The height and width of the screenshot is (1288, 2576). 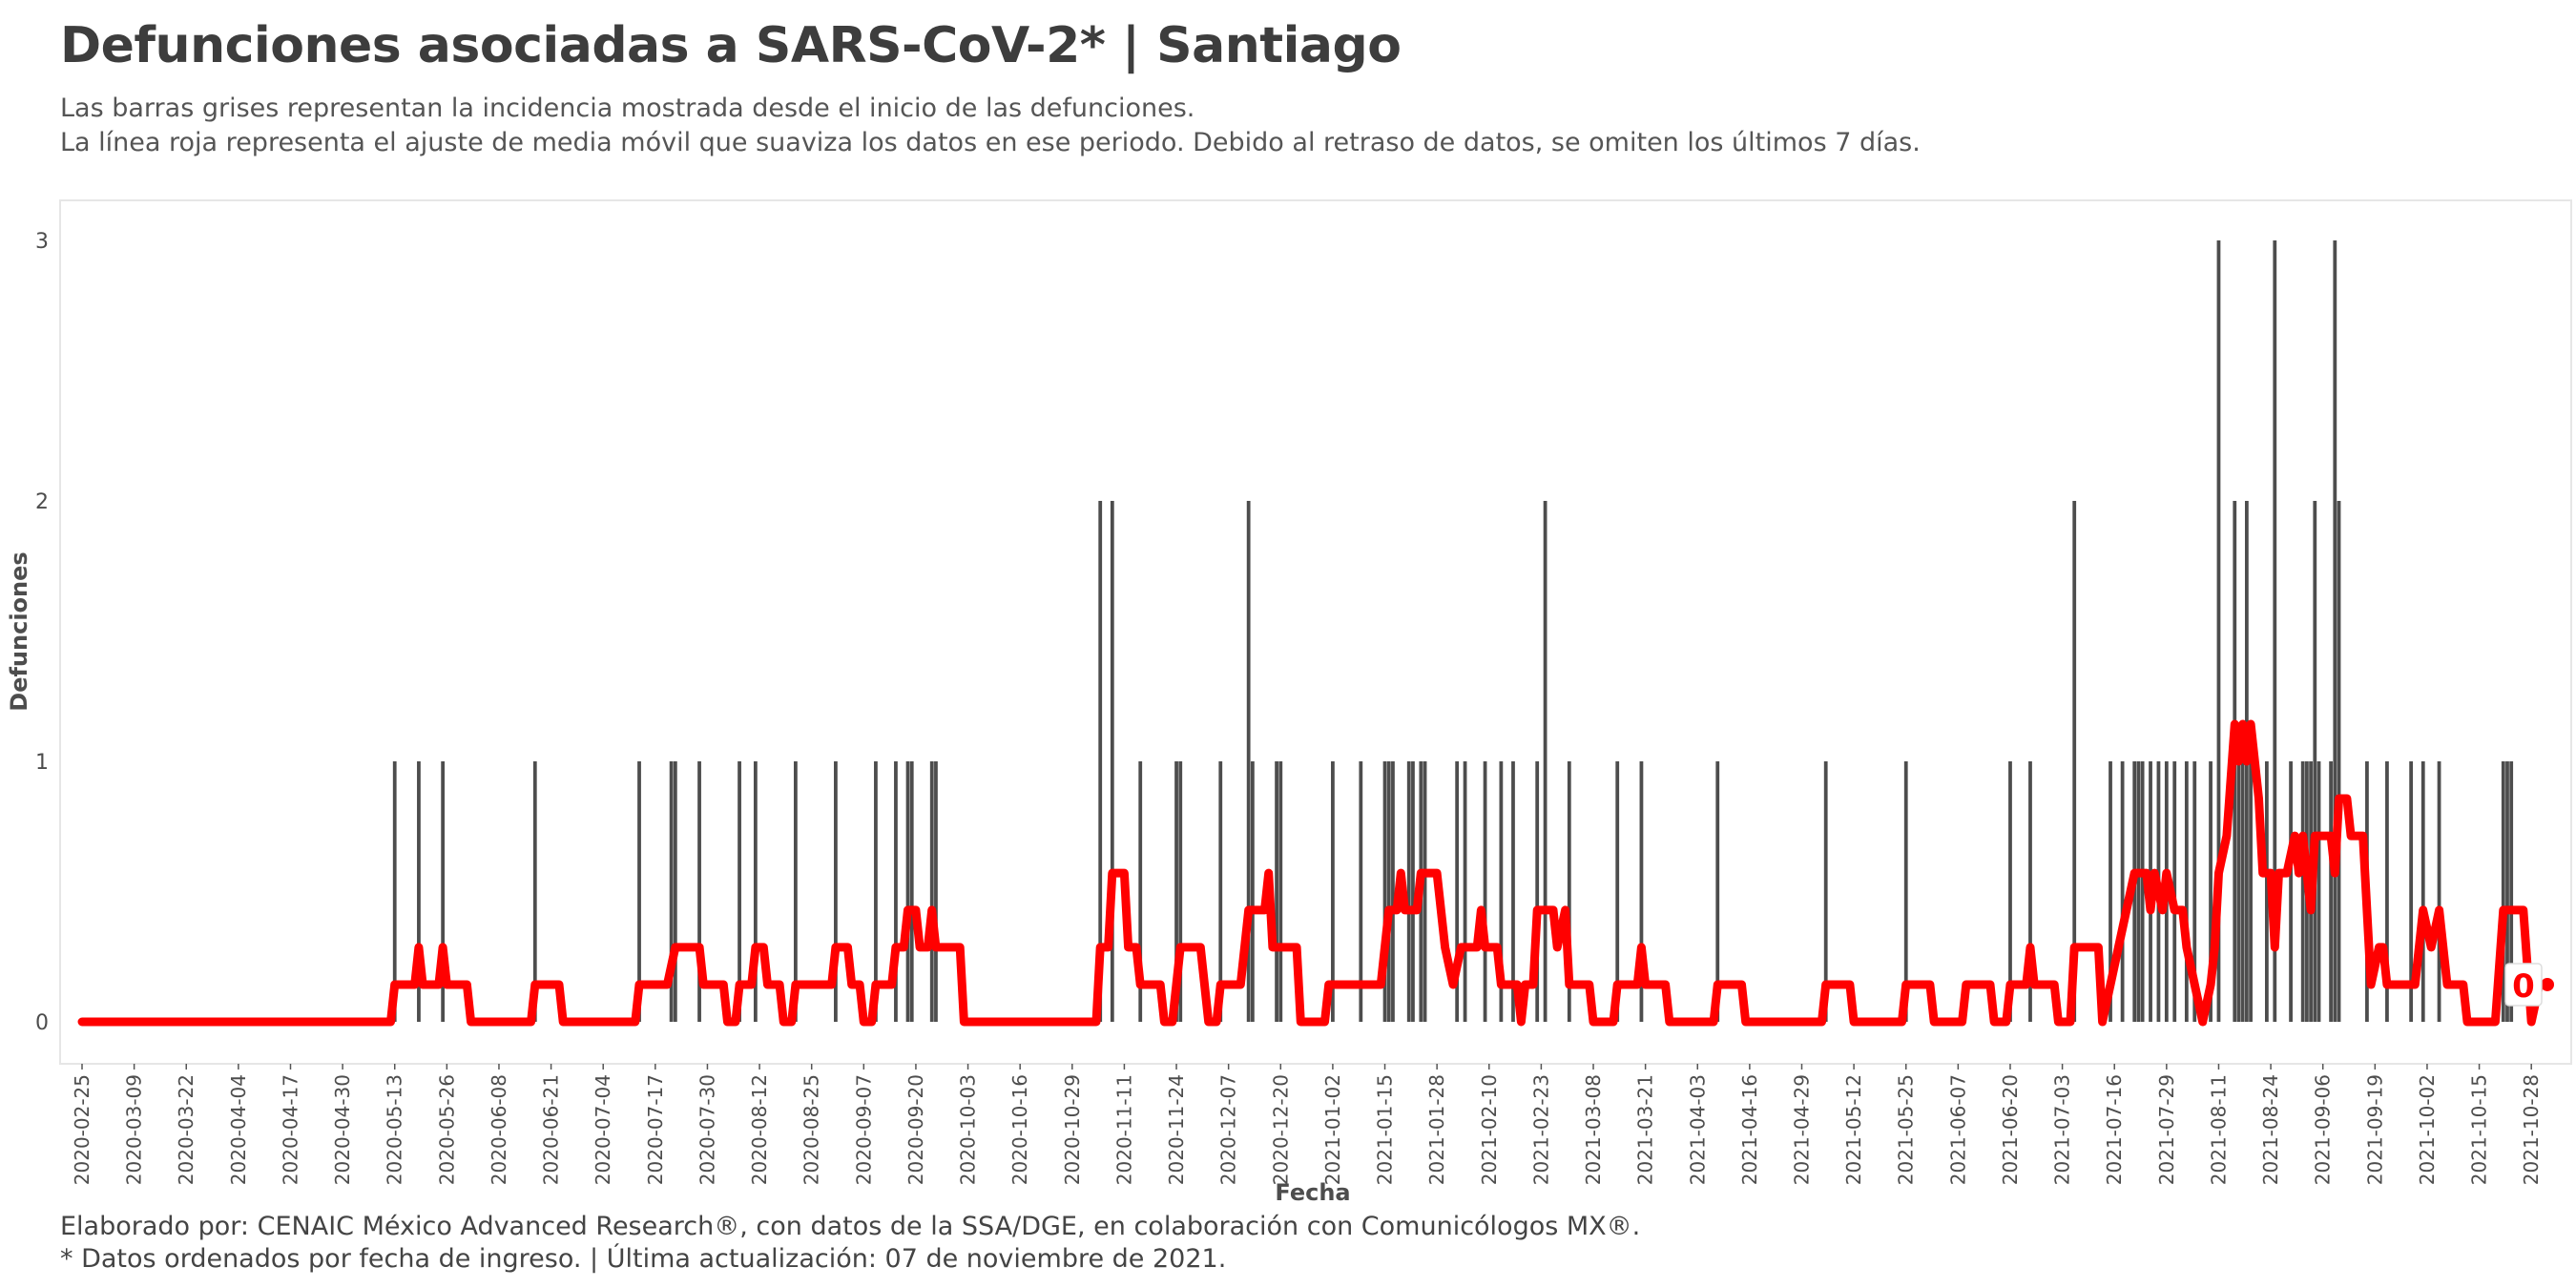 What do you see at coordinates (2218, 1129) in the screenshot?
I see `x-tick-label: 2021-08-11` at bounding box center [2218, 1129].